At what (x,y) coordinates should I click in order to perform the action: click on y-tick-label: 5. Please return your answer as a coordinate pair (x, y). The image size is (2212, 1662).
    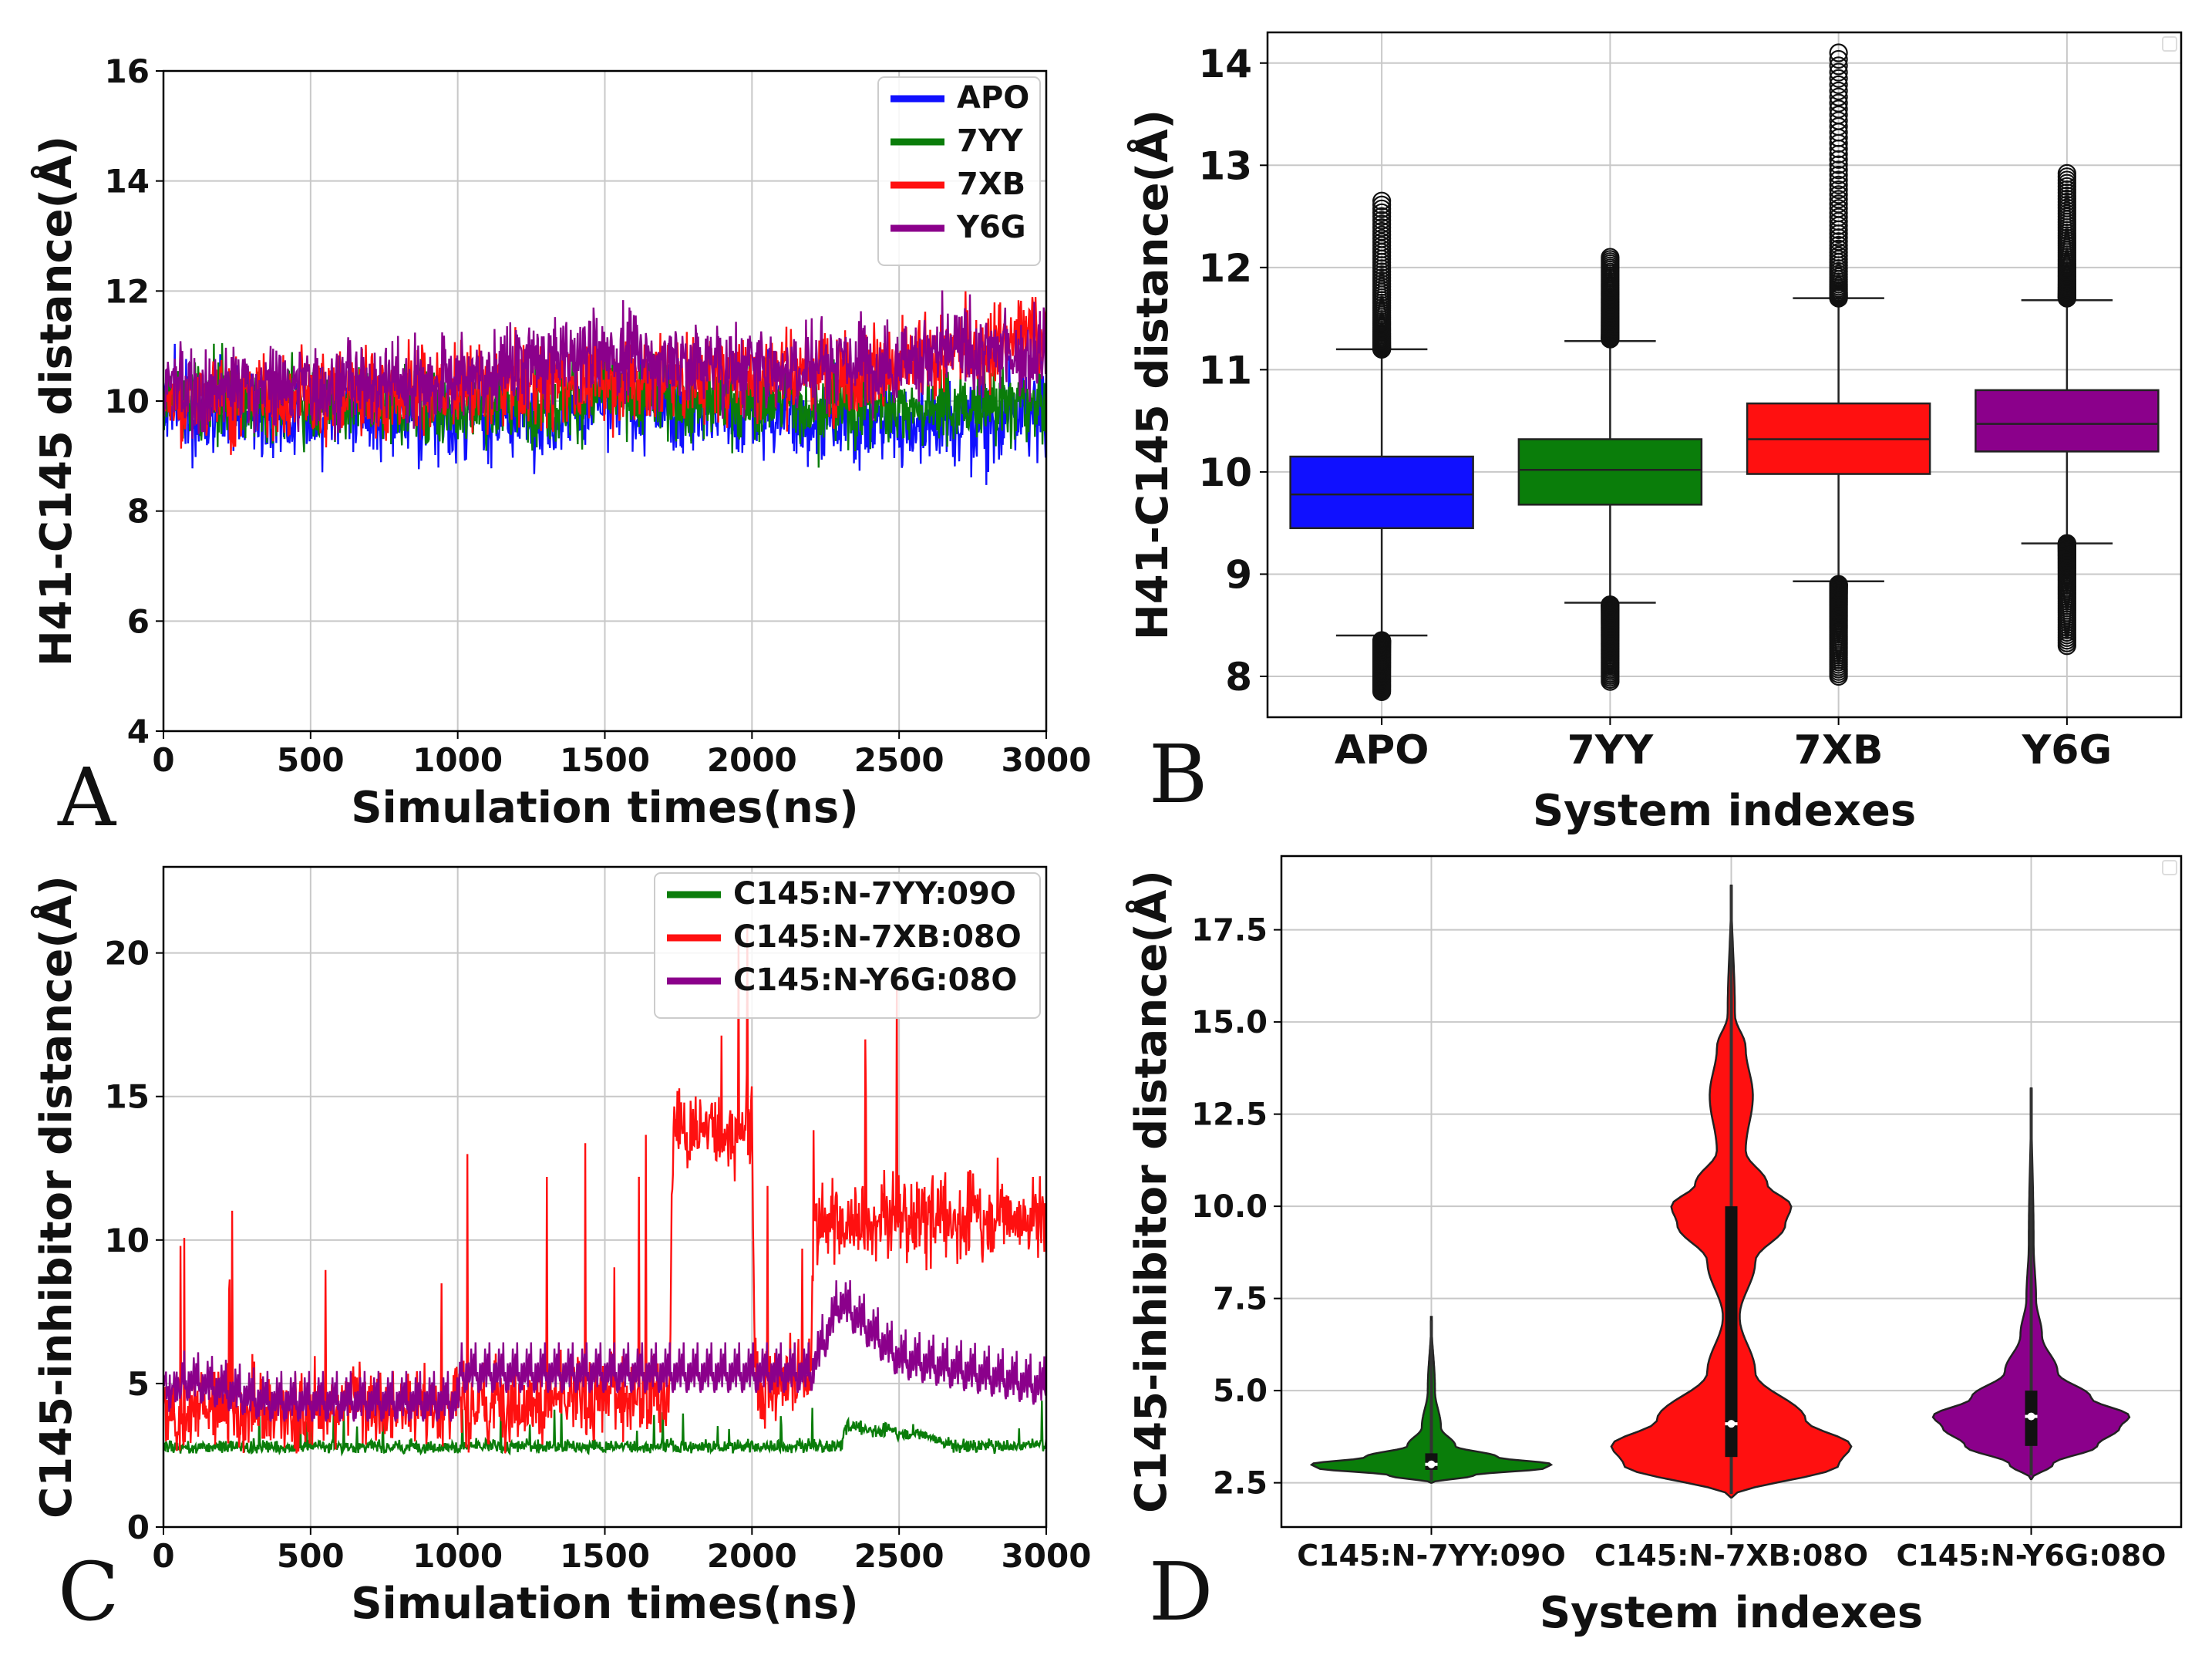
    Looking at the image, I should click on (138, 1384).